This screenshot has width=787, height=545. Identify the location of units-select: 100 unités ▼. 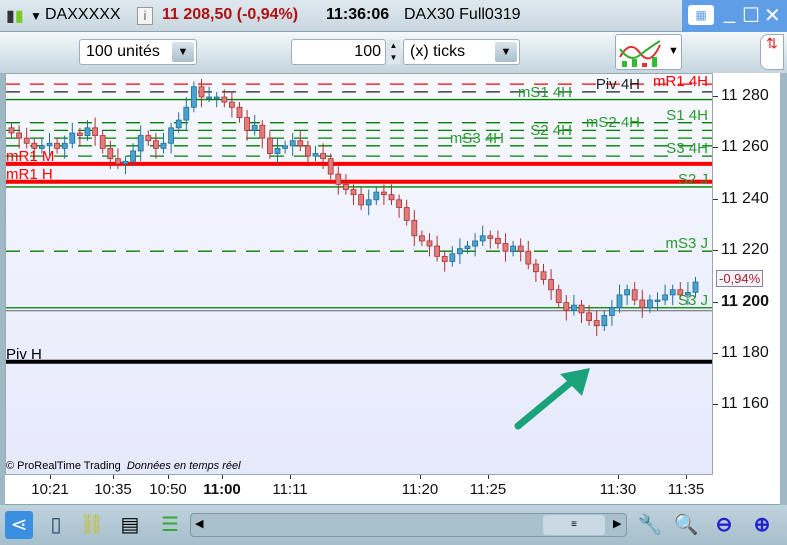
(138, 52).